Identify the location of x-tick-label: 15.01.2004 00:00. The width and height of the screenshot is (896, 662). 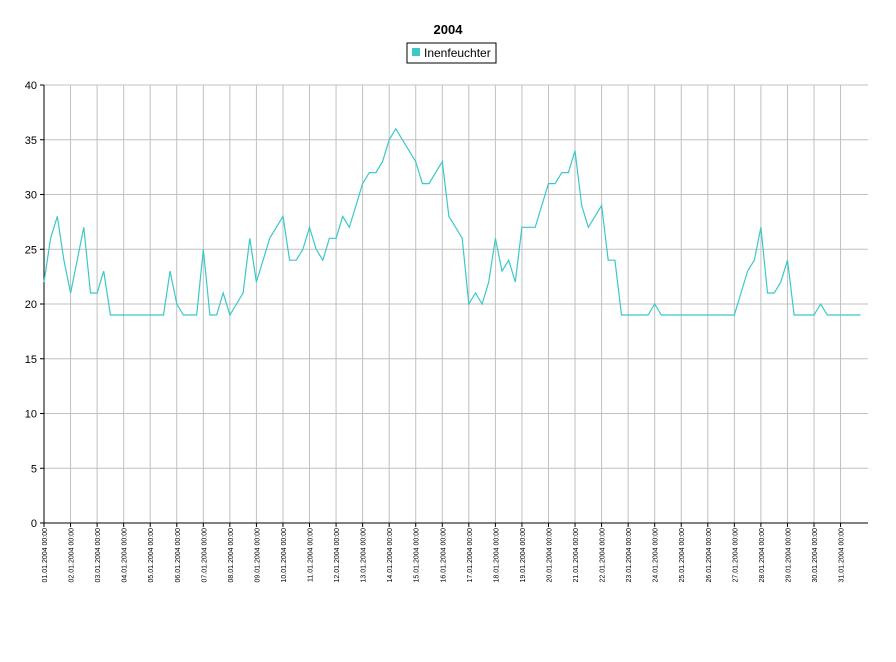
(417, 555).